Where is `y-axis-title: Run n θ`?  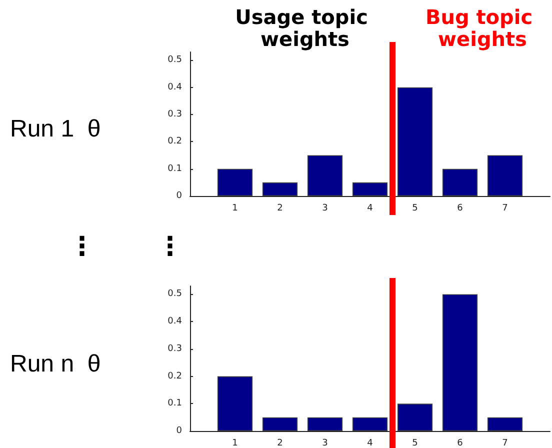 y-axis-title: Run n θ is located at coordinates (55, 364).